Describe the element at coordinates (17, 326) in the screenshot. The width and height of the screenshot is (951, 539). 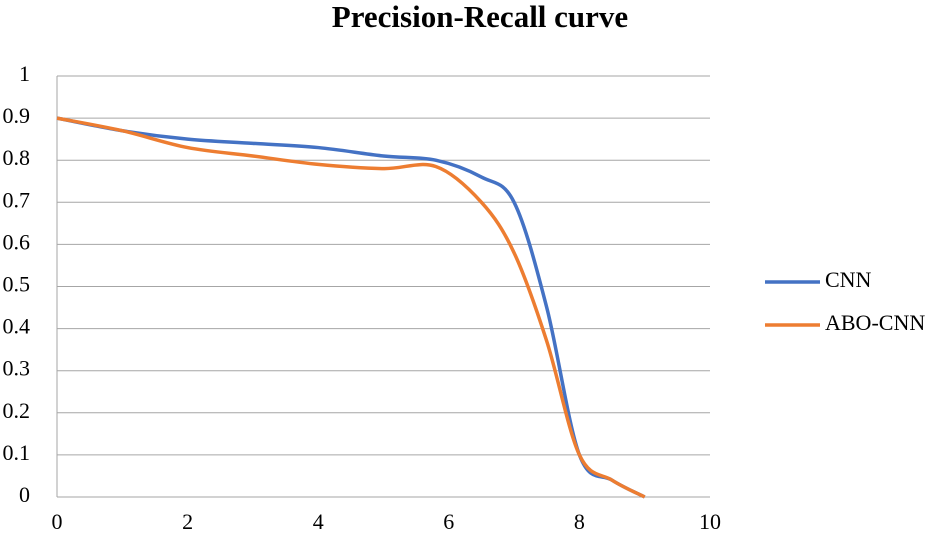
I see `y-tick-label: 0.4` at that location.